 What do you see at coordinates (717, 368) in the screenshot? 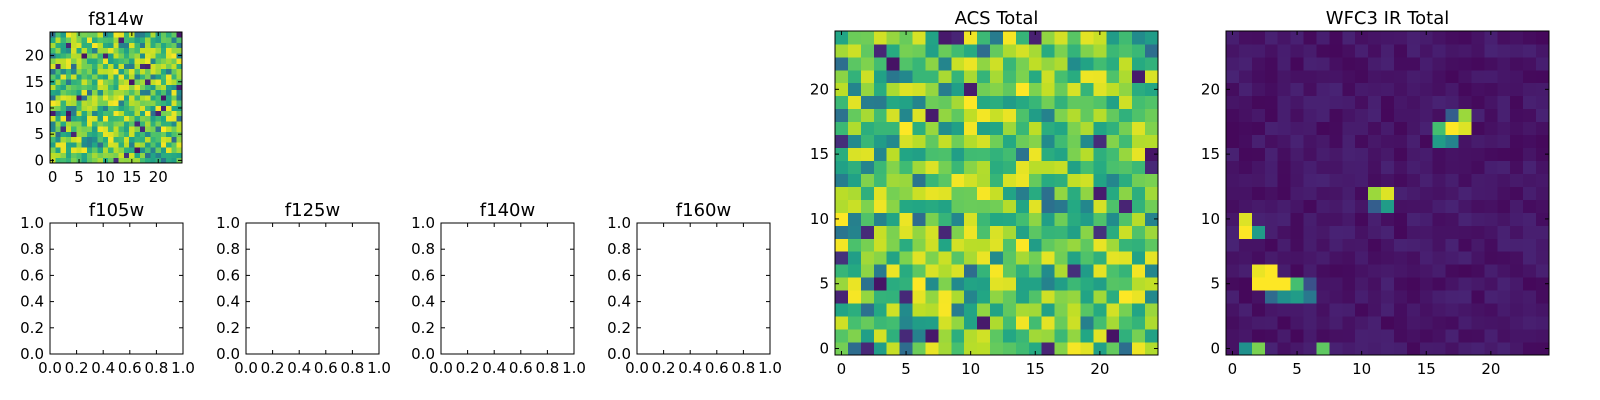
I see `x-tick-label: 0.6` at bounding box center [717, 368].